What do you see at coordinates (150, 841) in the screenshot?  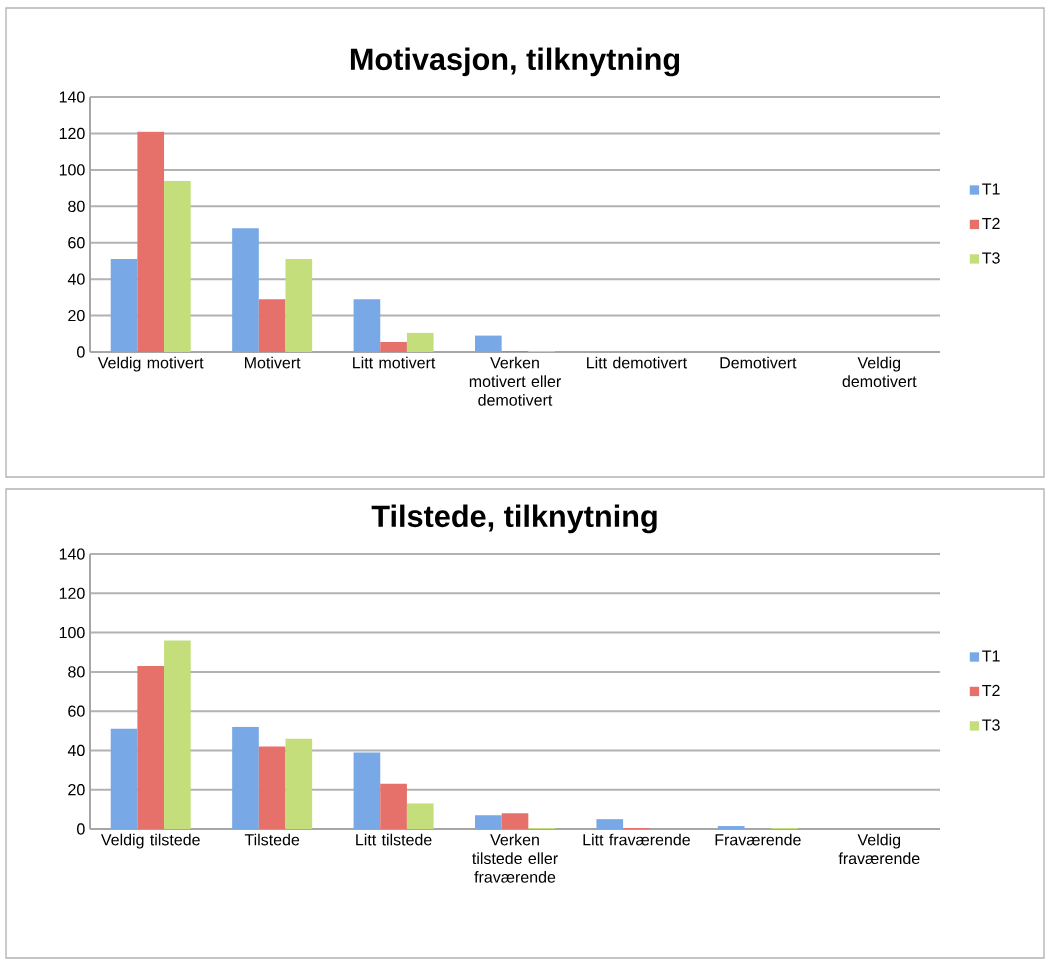 I see `x-tick-label: Veldig tilstede` at bounding box center [150, 841].